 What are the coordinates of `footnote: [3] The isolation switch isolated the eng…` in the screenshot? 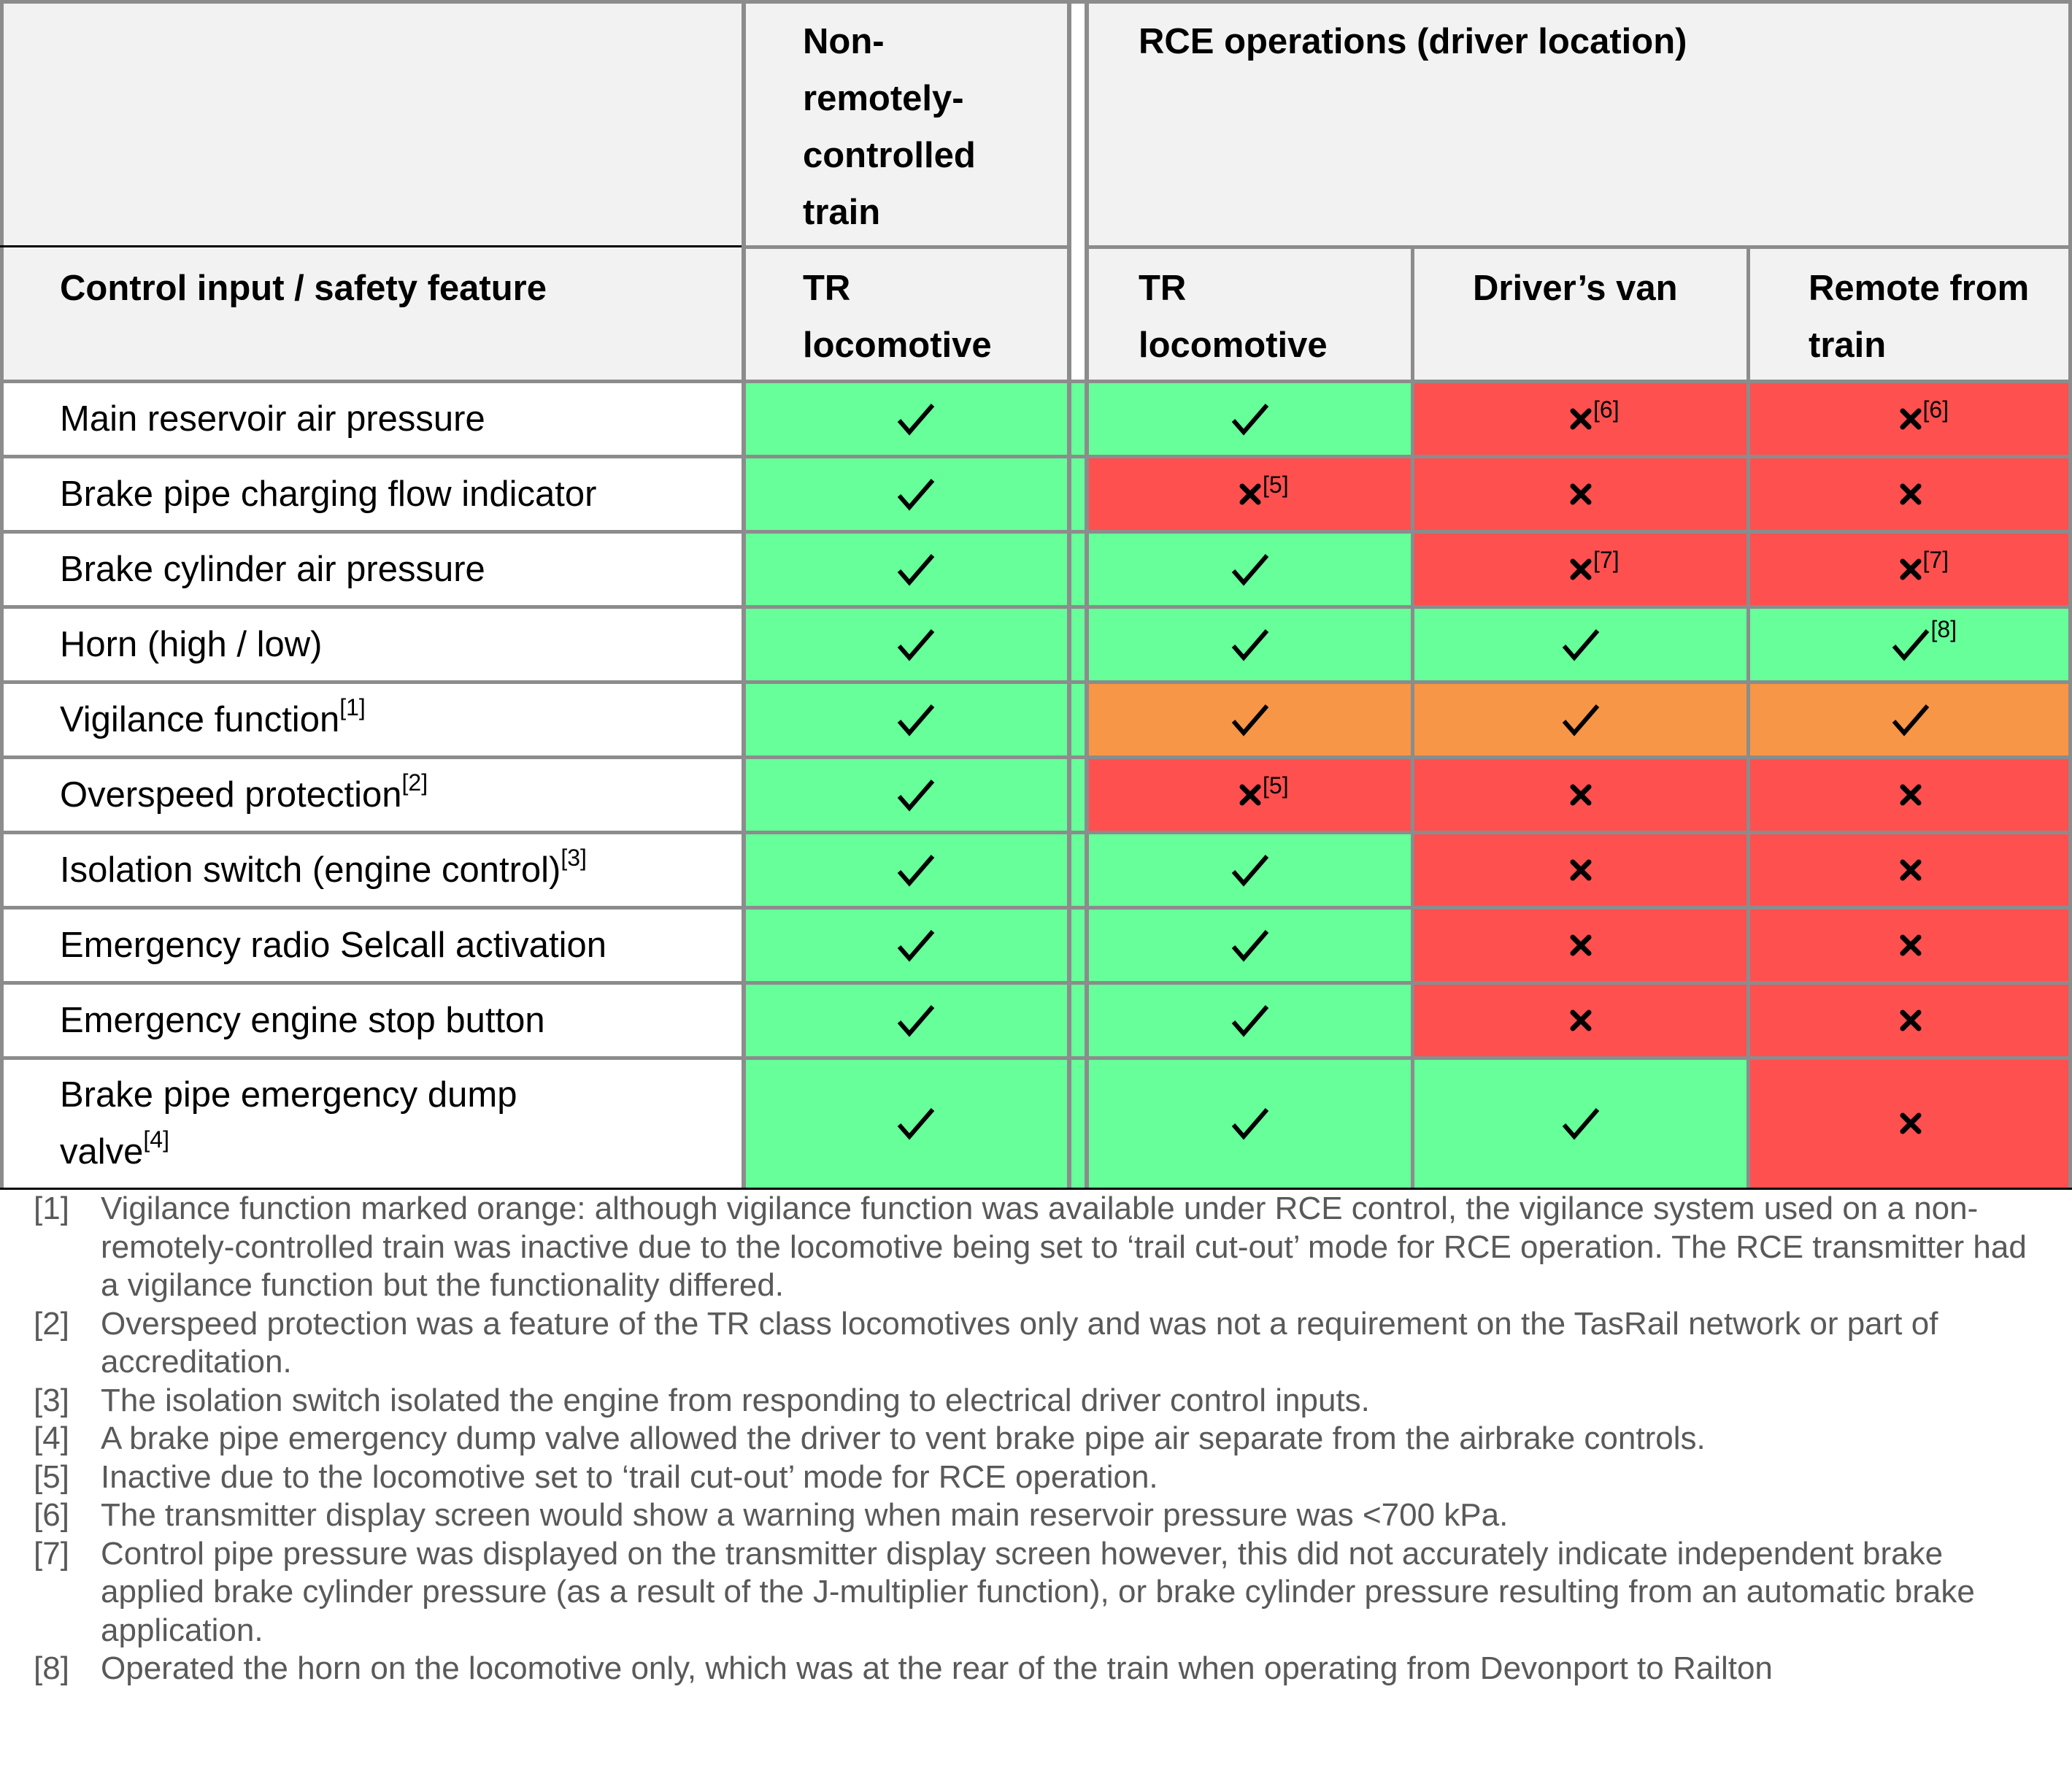 It's located at (1036, 1401).